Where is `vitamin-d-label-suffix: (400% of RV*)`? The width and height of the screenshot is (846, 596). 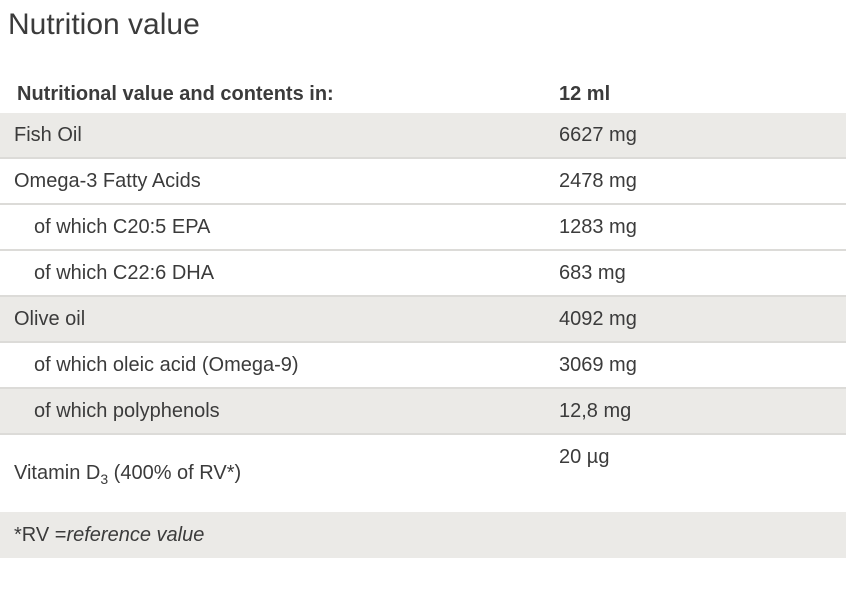 vitamin-d-label-suffix: (400% of RV*) is located at coordinates (175, 473).